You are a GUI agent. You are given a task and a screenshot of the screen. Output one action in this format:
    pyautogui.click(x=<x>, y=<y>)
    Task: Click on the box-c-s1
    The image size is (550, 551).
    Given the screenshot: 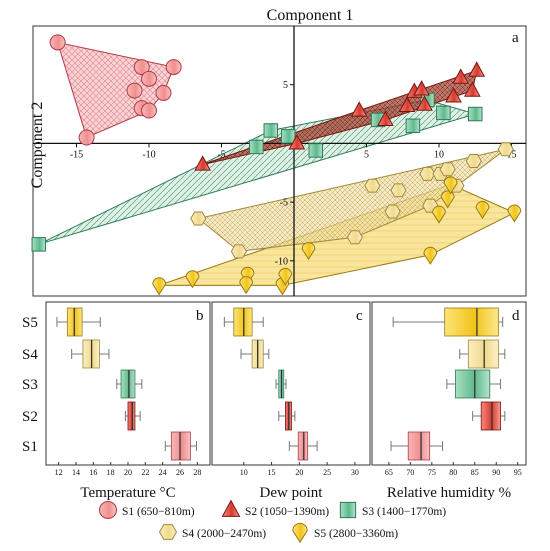 What is the action you would take?
    pyautogui.click(x=303, y=446)
    